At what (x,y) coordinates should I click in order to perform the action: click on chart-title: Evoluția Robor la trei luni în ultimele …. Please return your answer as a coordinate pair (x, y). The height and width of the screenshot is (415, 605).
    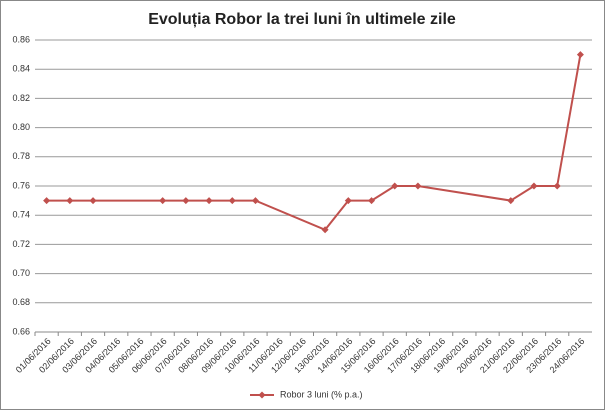
    Looking at the image, I should click on (302, 19).